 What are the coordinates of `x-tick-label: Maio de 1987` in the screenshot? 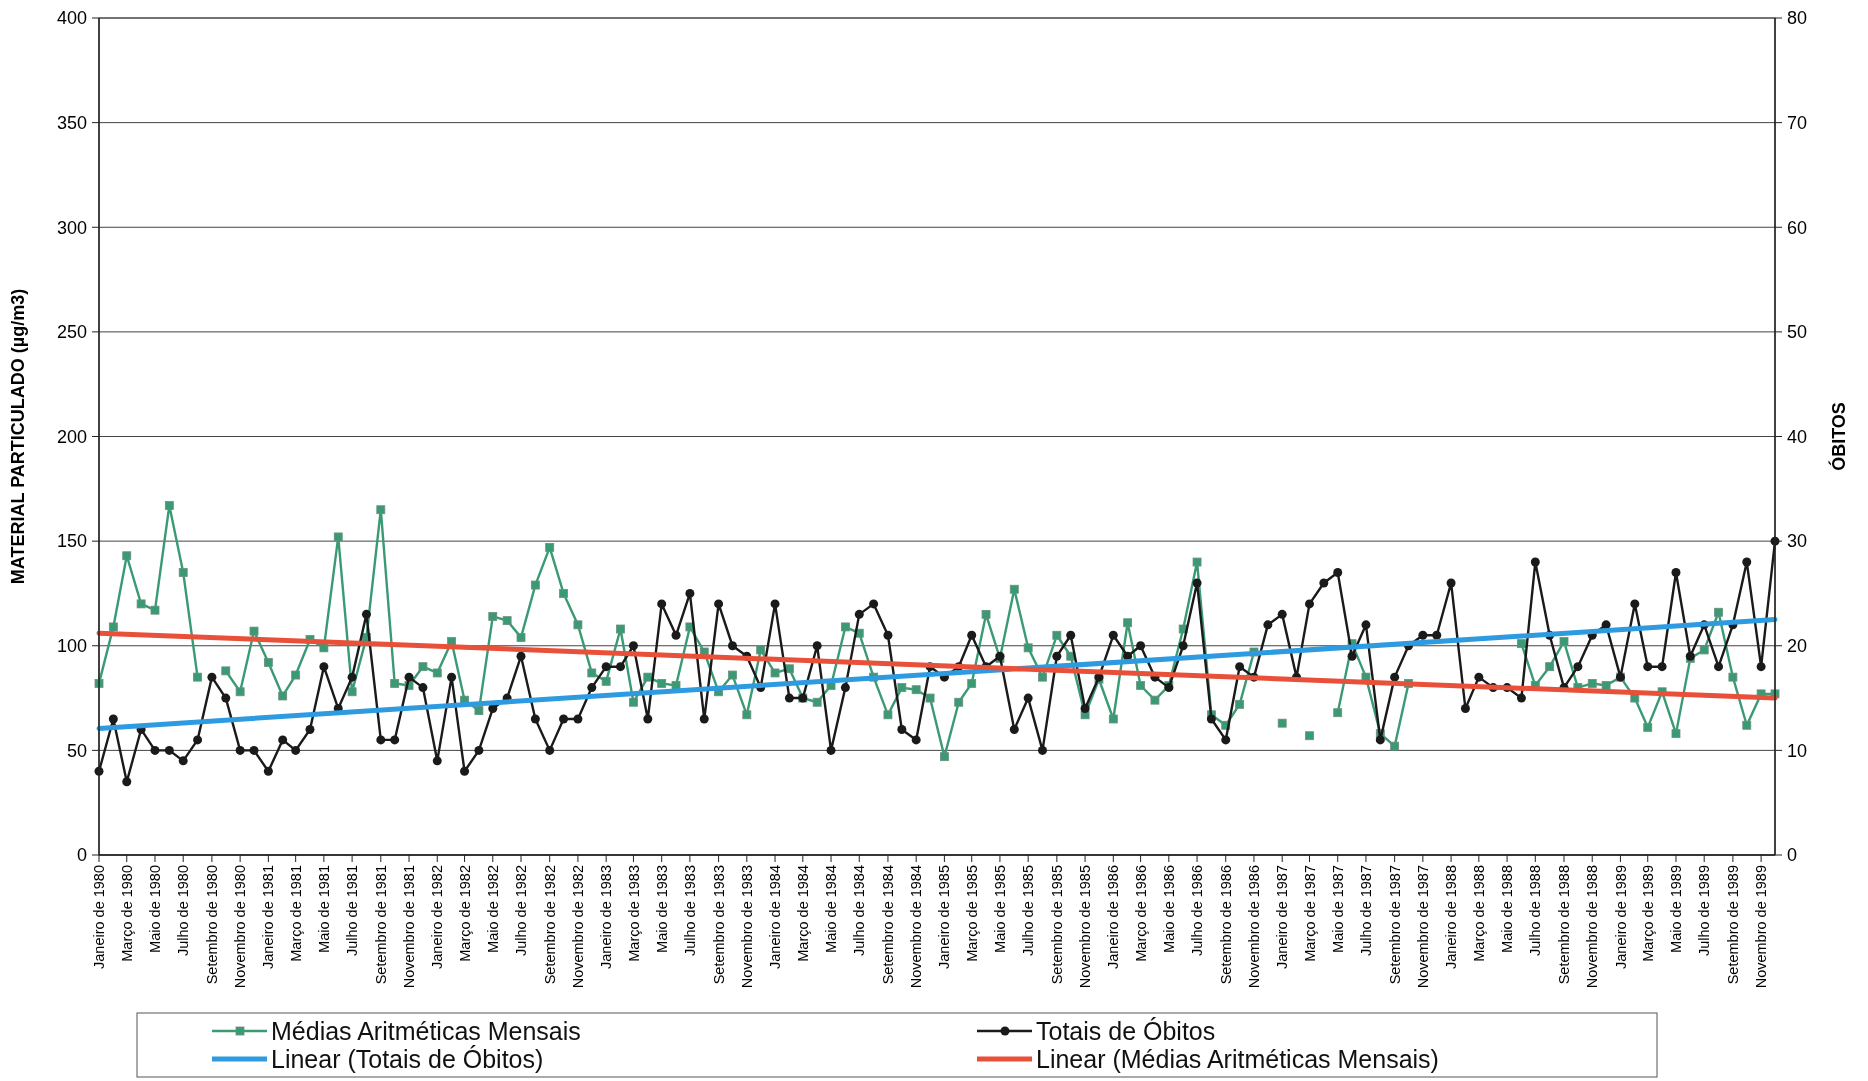 It's located at (1337, 909).